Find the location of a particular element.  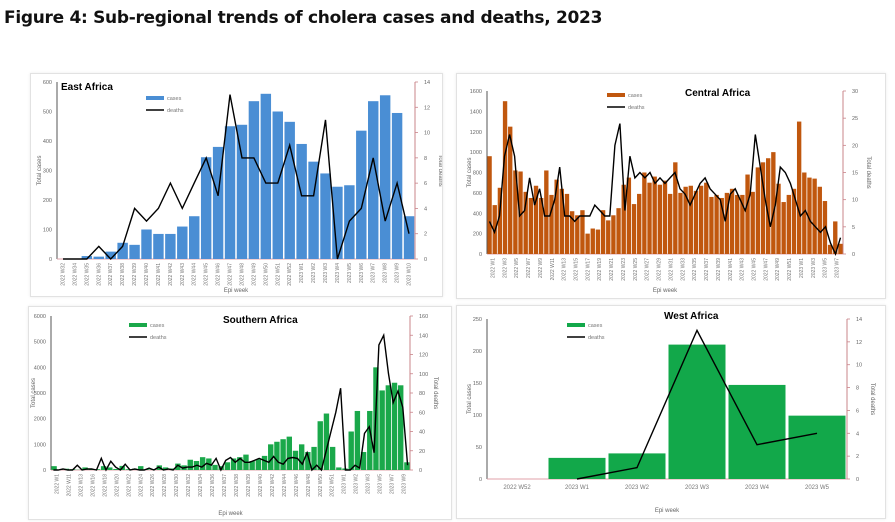

legend-label-deaths: deaths is located at coordinates (596, 338).